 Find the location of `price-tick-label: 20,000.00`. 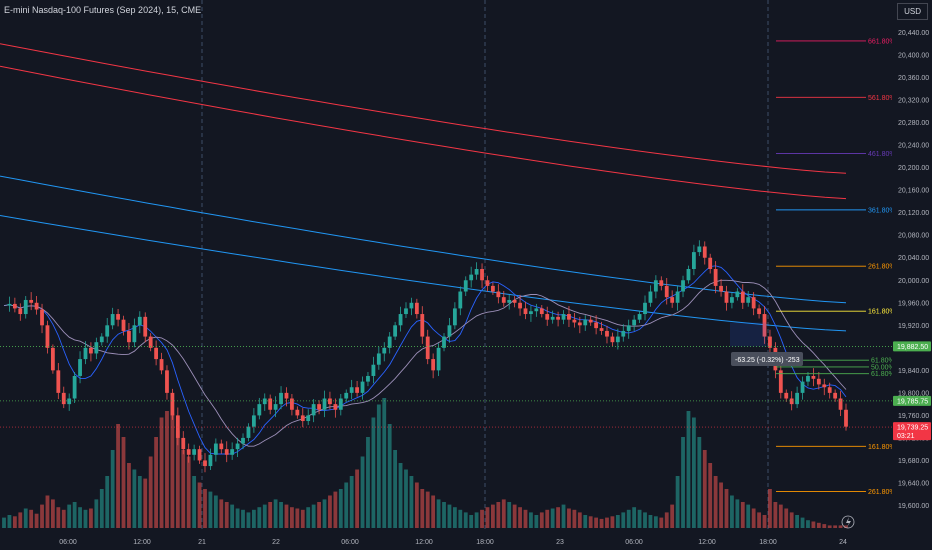

price-tick-label: 20,000.00 is located at coordinates (913, 281).